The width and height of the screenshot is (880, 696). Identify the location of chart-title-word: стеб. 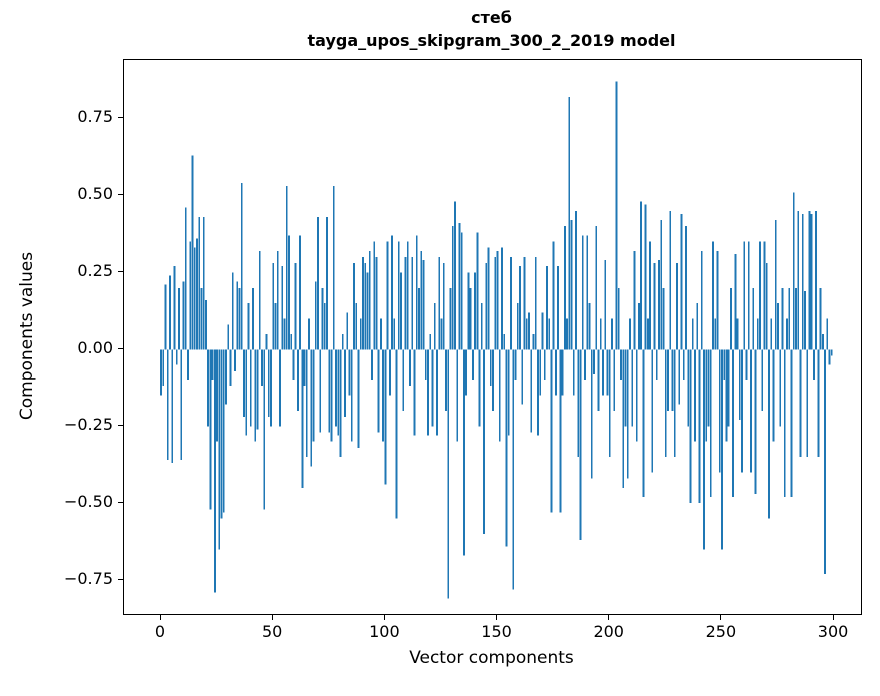
(491, 17).